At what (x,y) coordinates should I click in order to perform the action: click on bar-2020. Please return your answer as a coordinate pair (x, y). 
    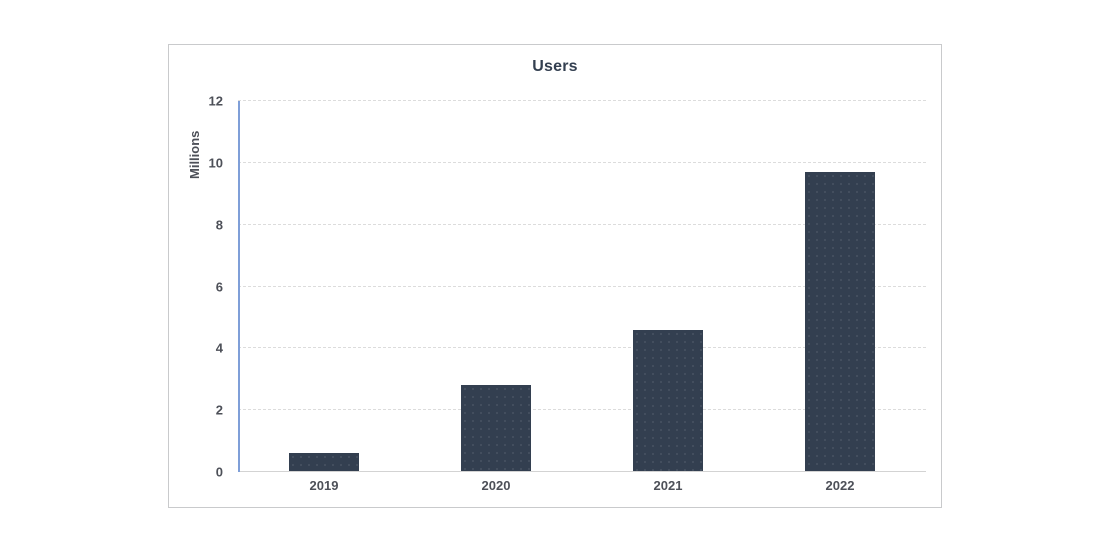
    Looking at the image, I should click on (496, 428).